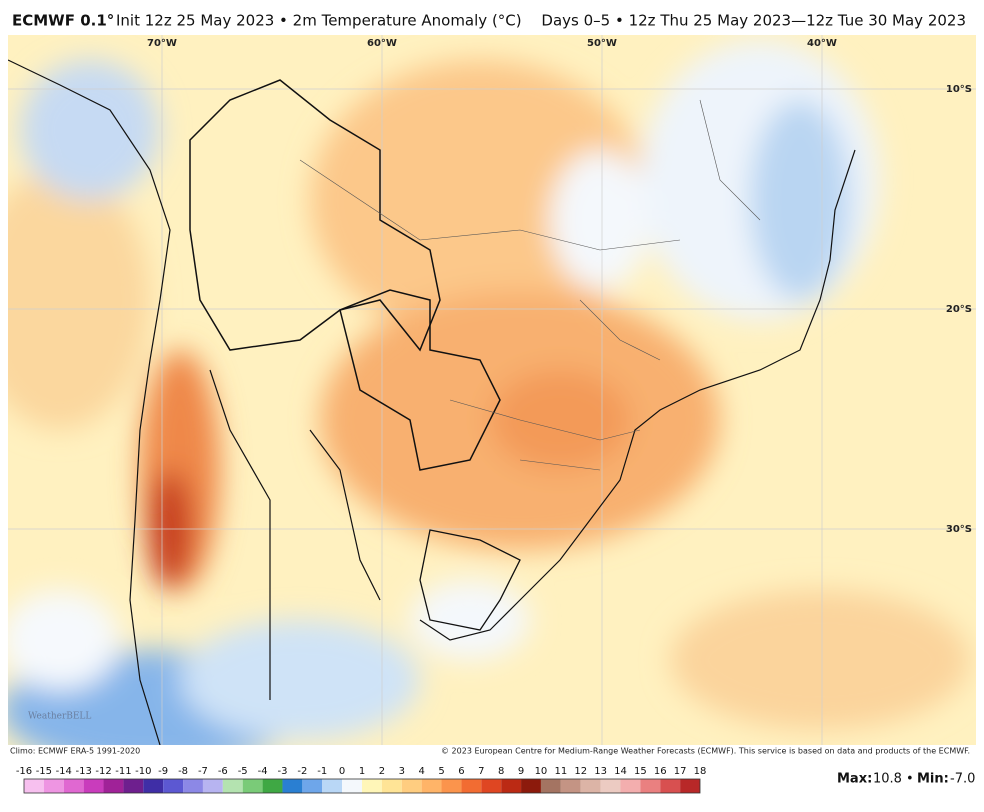 This screenshot has width=984, height=812. I want to click on watermark: WeatherBELL, so click(59, 717).